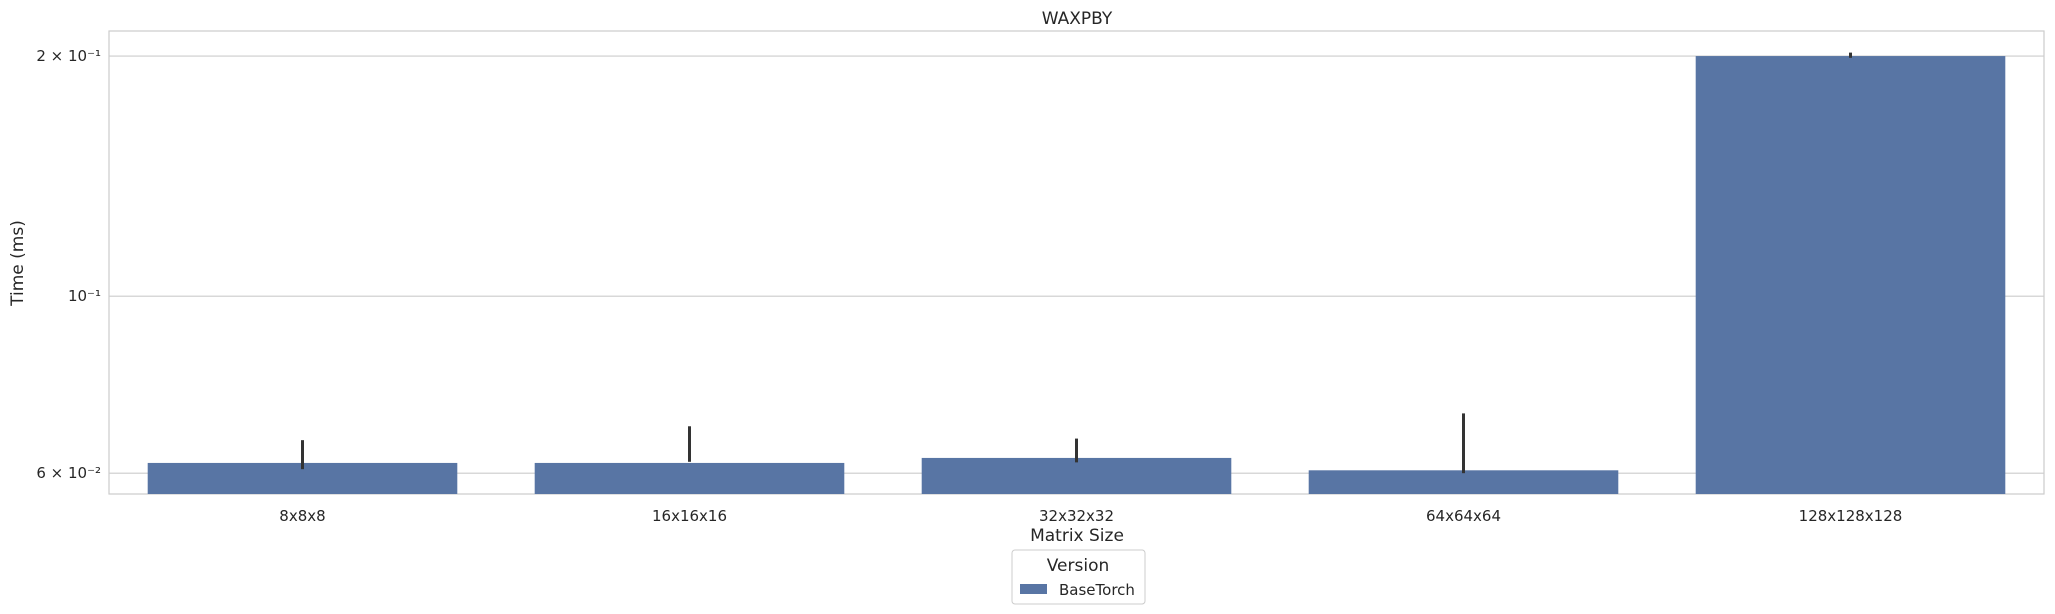 The height and width of the screenshot is (614, 2055). Describe the element at coordinates (84, 296) in the screenshot. I see `y-tick-label-1: 10⁻¹` at that location.